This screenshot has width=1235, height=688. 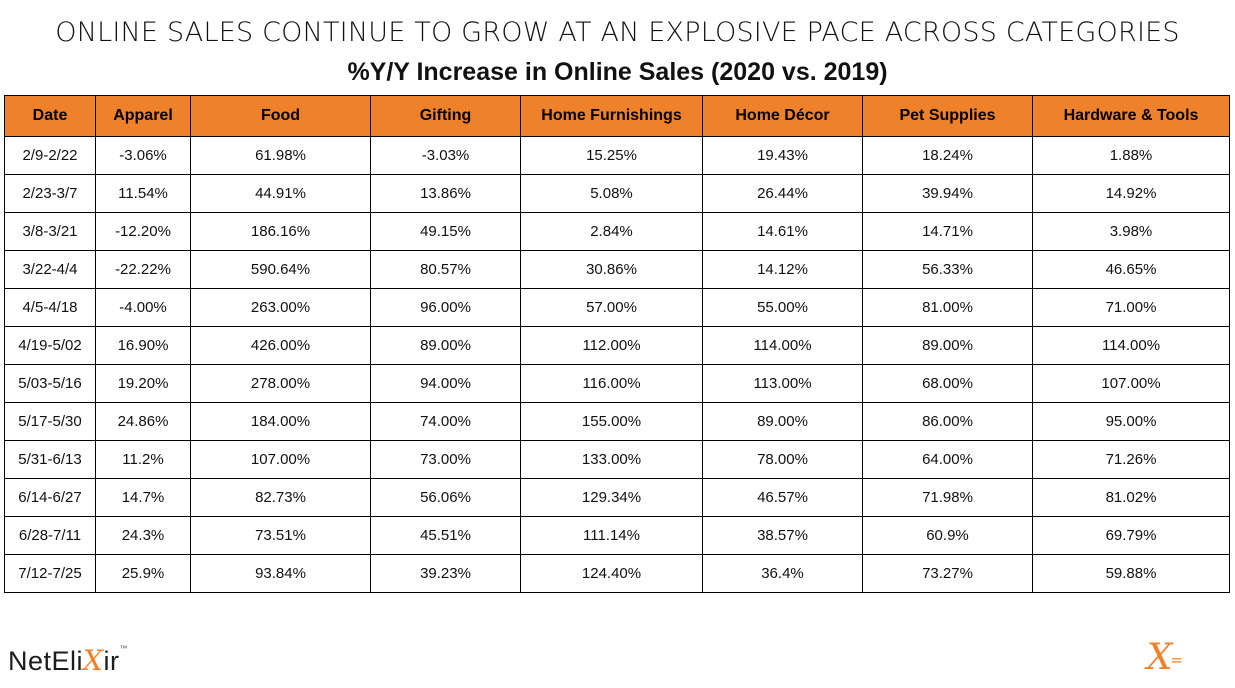 I want to click on value-cell-apparel: -3.06%, so click(x=143, y=155).